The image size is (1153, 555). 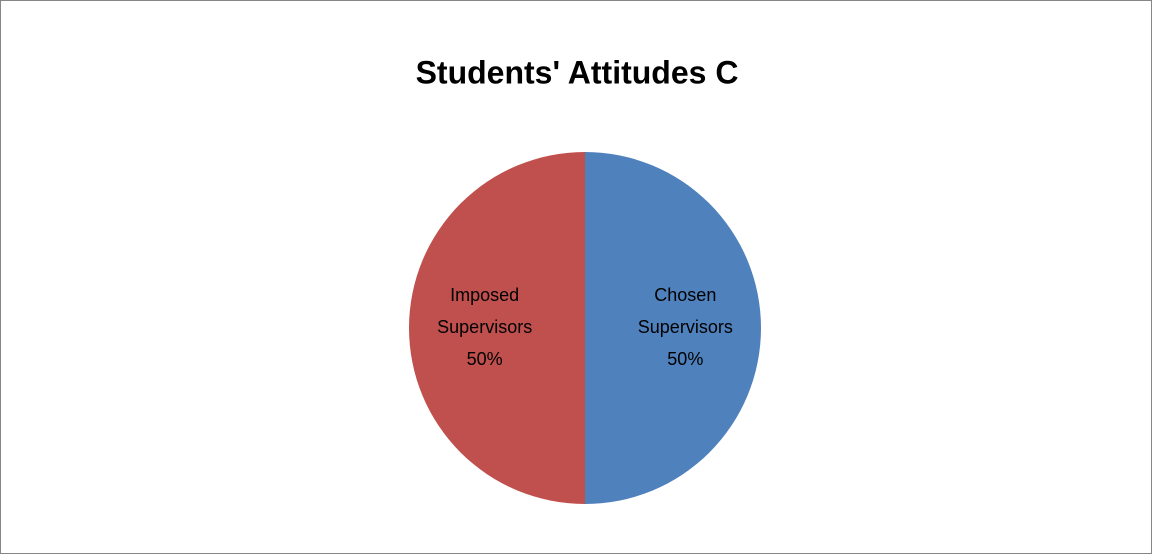 I want to click on chart-title: Students' Attitudes C, so click(x=577, y=72).